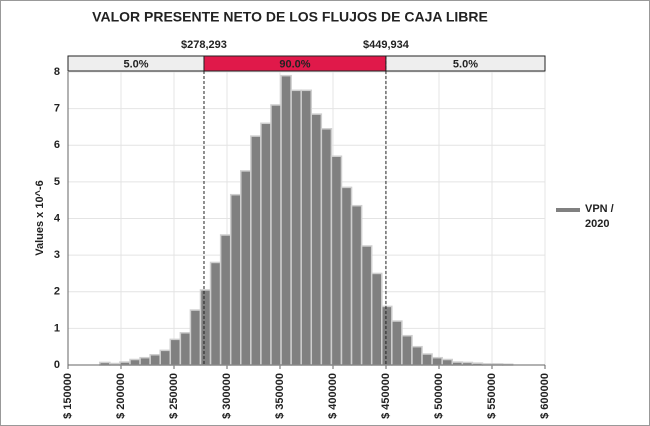 The width and height of the screenshot is (650, 426). What do you see at coordinates (492, 396) in the screenshot?
I see `x-tick-label: $ 550000` at bounding box center [492, 396].